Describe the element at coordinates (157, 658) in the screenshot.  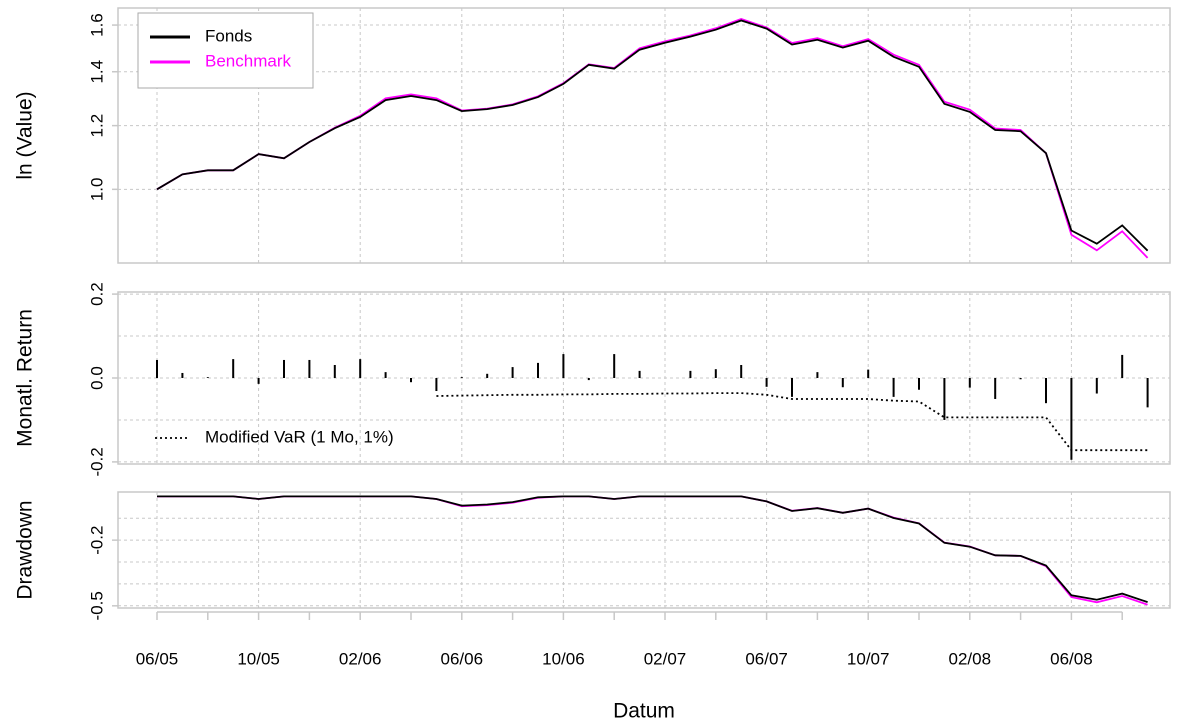
I see `x-tick-label: 06/05` at that location.